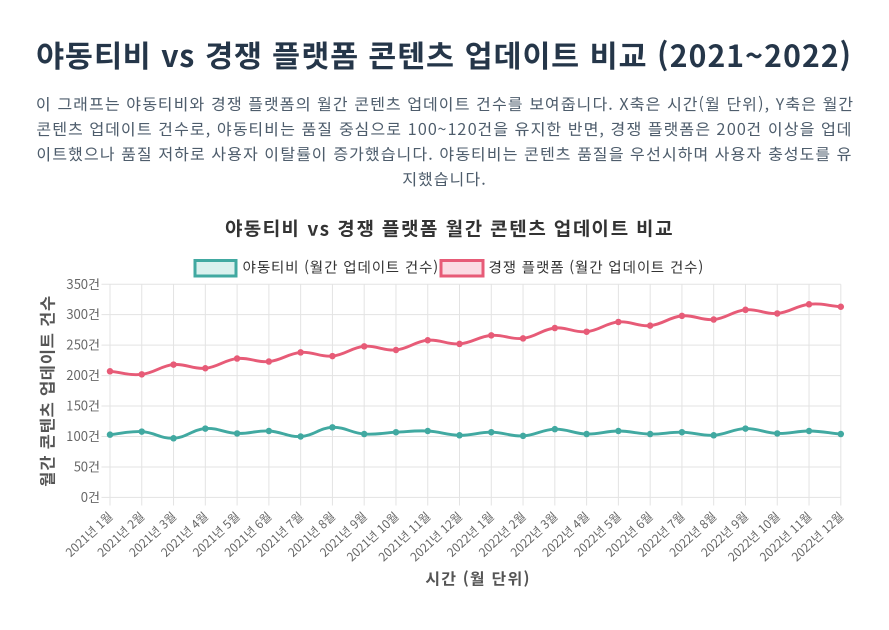  Describe the element at coordinates (597, 267) in the screenshot. I see `svg-text: 경쟁 플랫폼 (월간 업데이트 건수)` at that location.